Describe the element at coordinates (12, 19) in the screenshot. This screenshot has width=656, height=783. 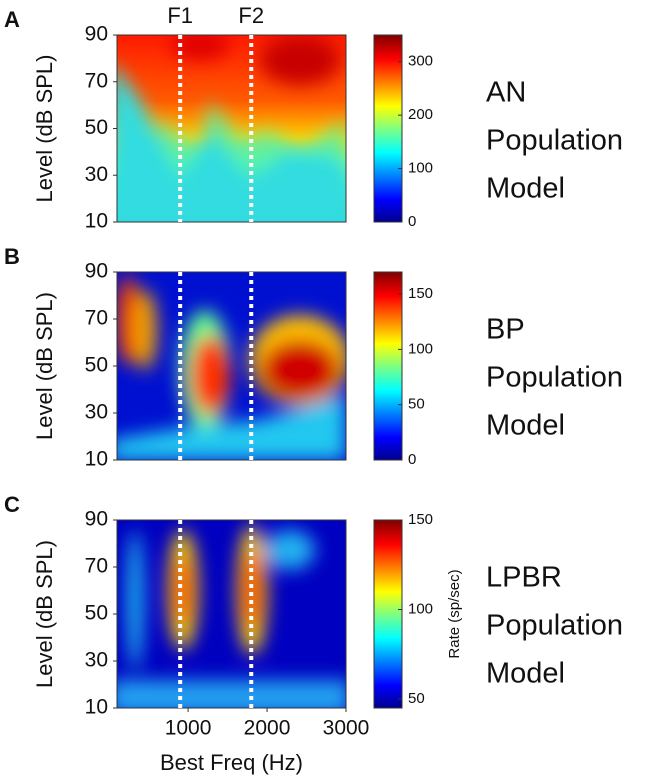
I see `panel-label: A` at that location.